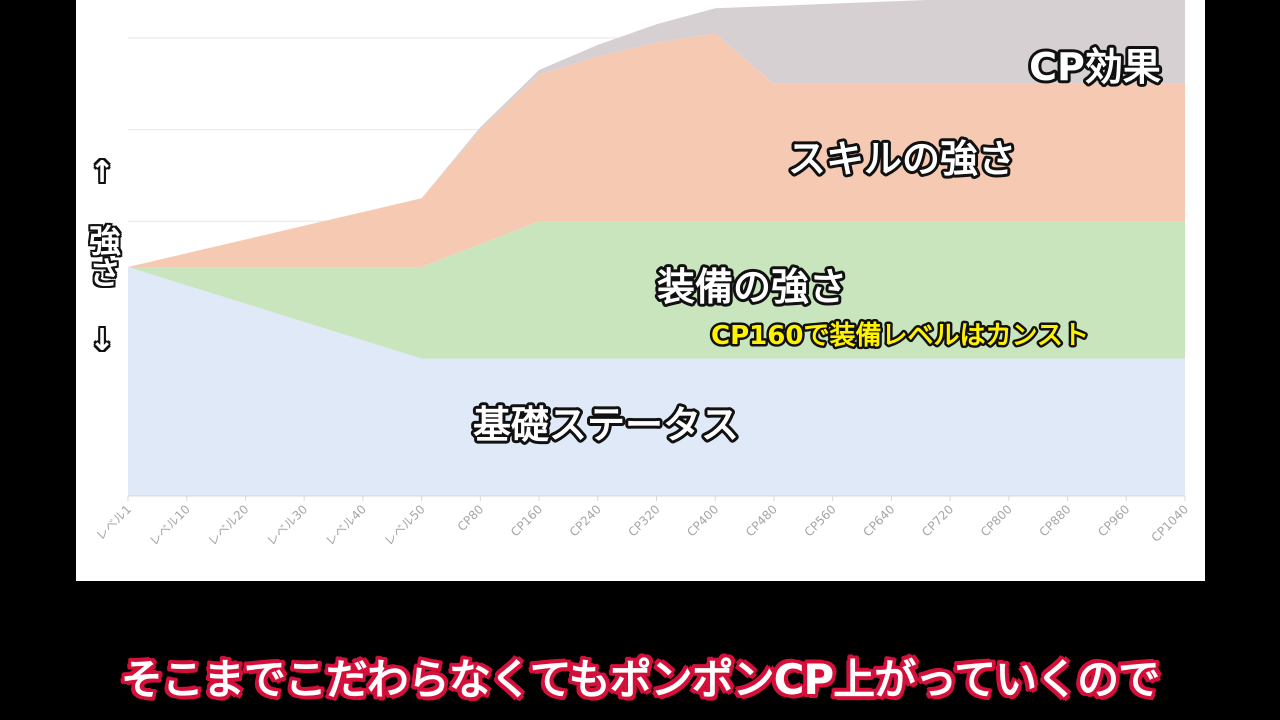 This screenshot has height=720, width=1280. Describe the element at coordinates (878, 520) in the screenshot. I see `x-tick-label-13: CP640` at that location.